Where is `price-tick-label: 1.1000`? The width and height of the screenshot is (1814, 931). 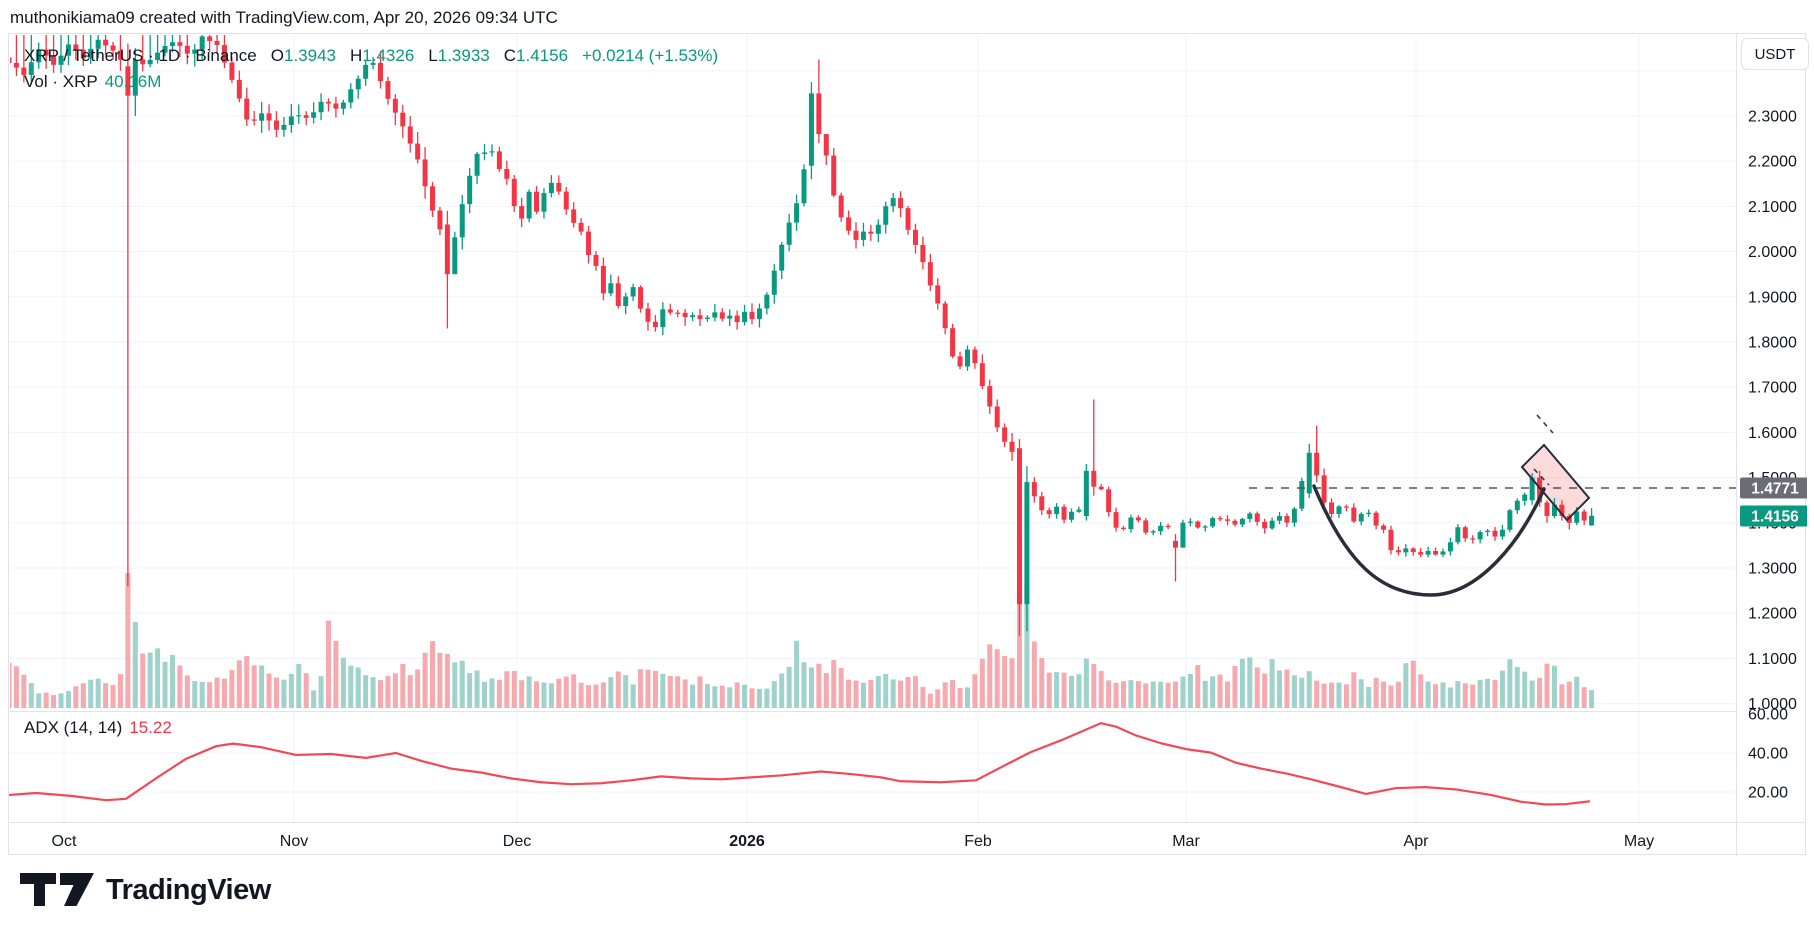 price-tick-label: 1.1000 is located at coordinates (1772, 659).